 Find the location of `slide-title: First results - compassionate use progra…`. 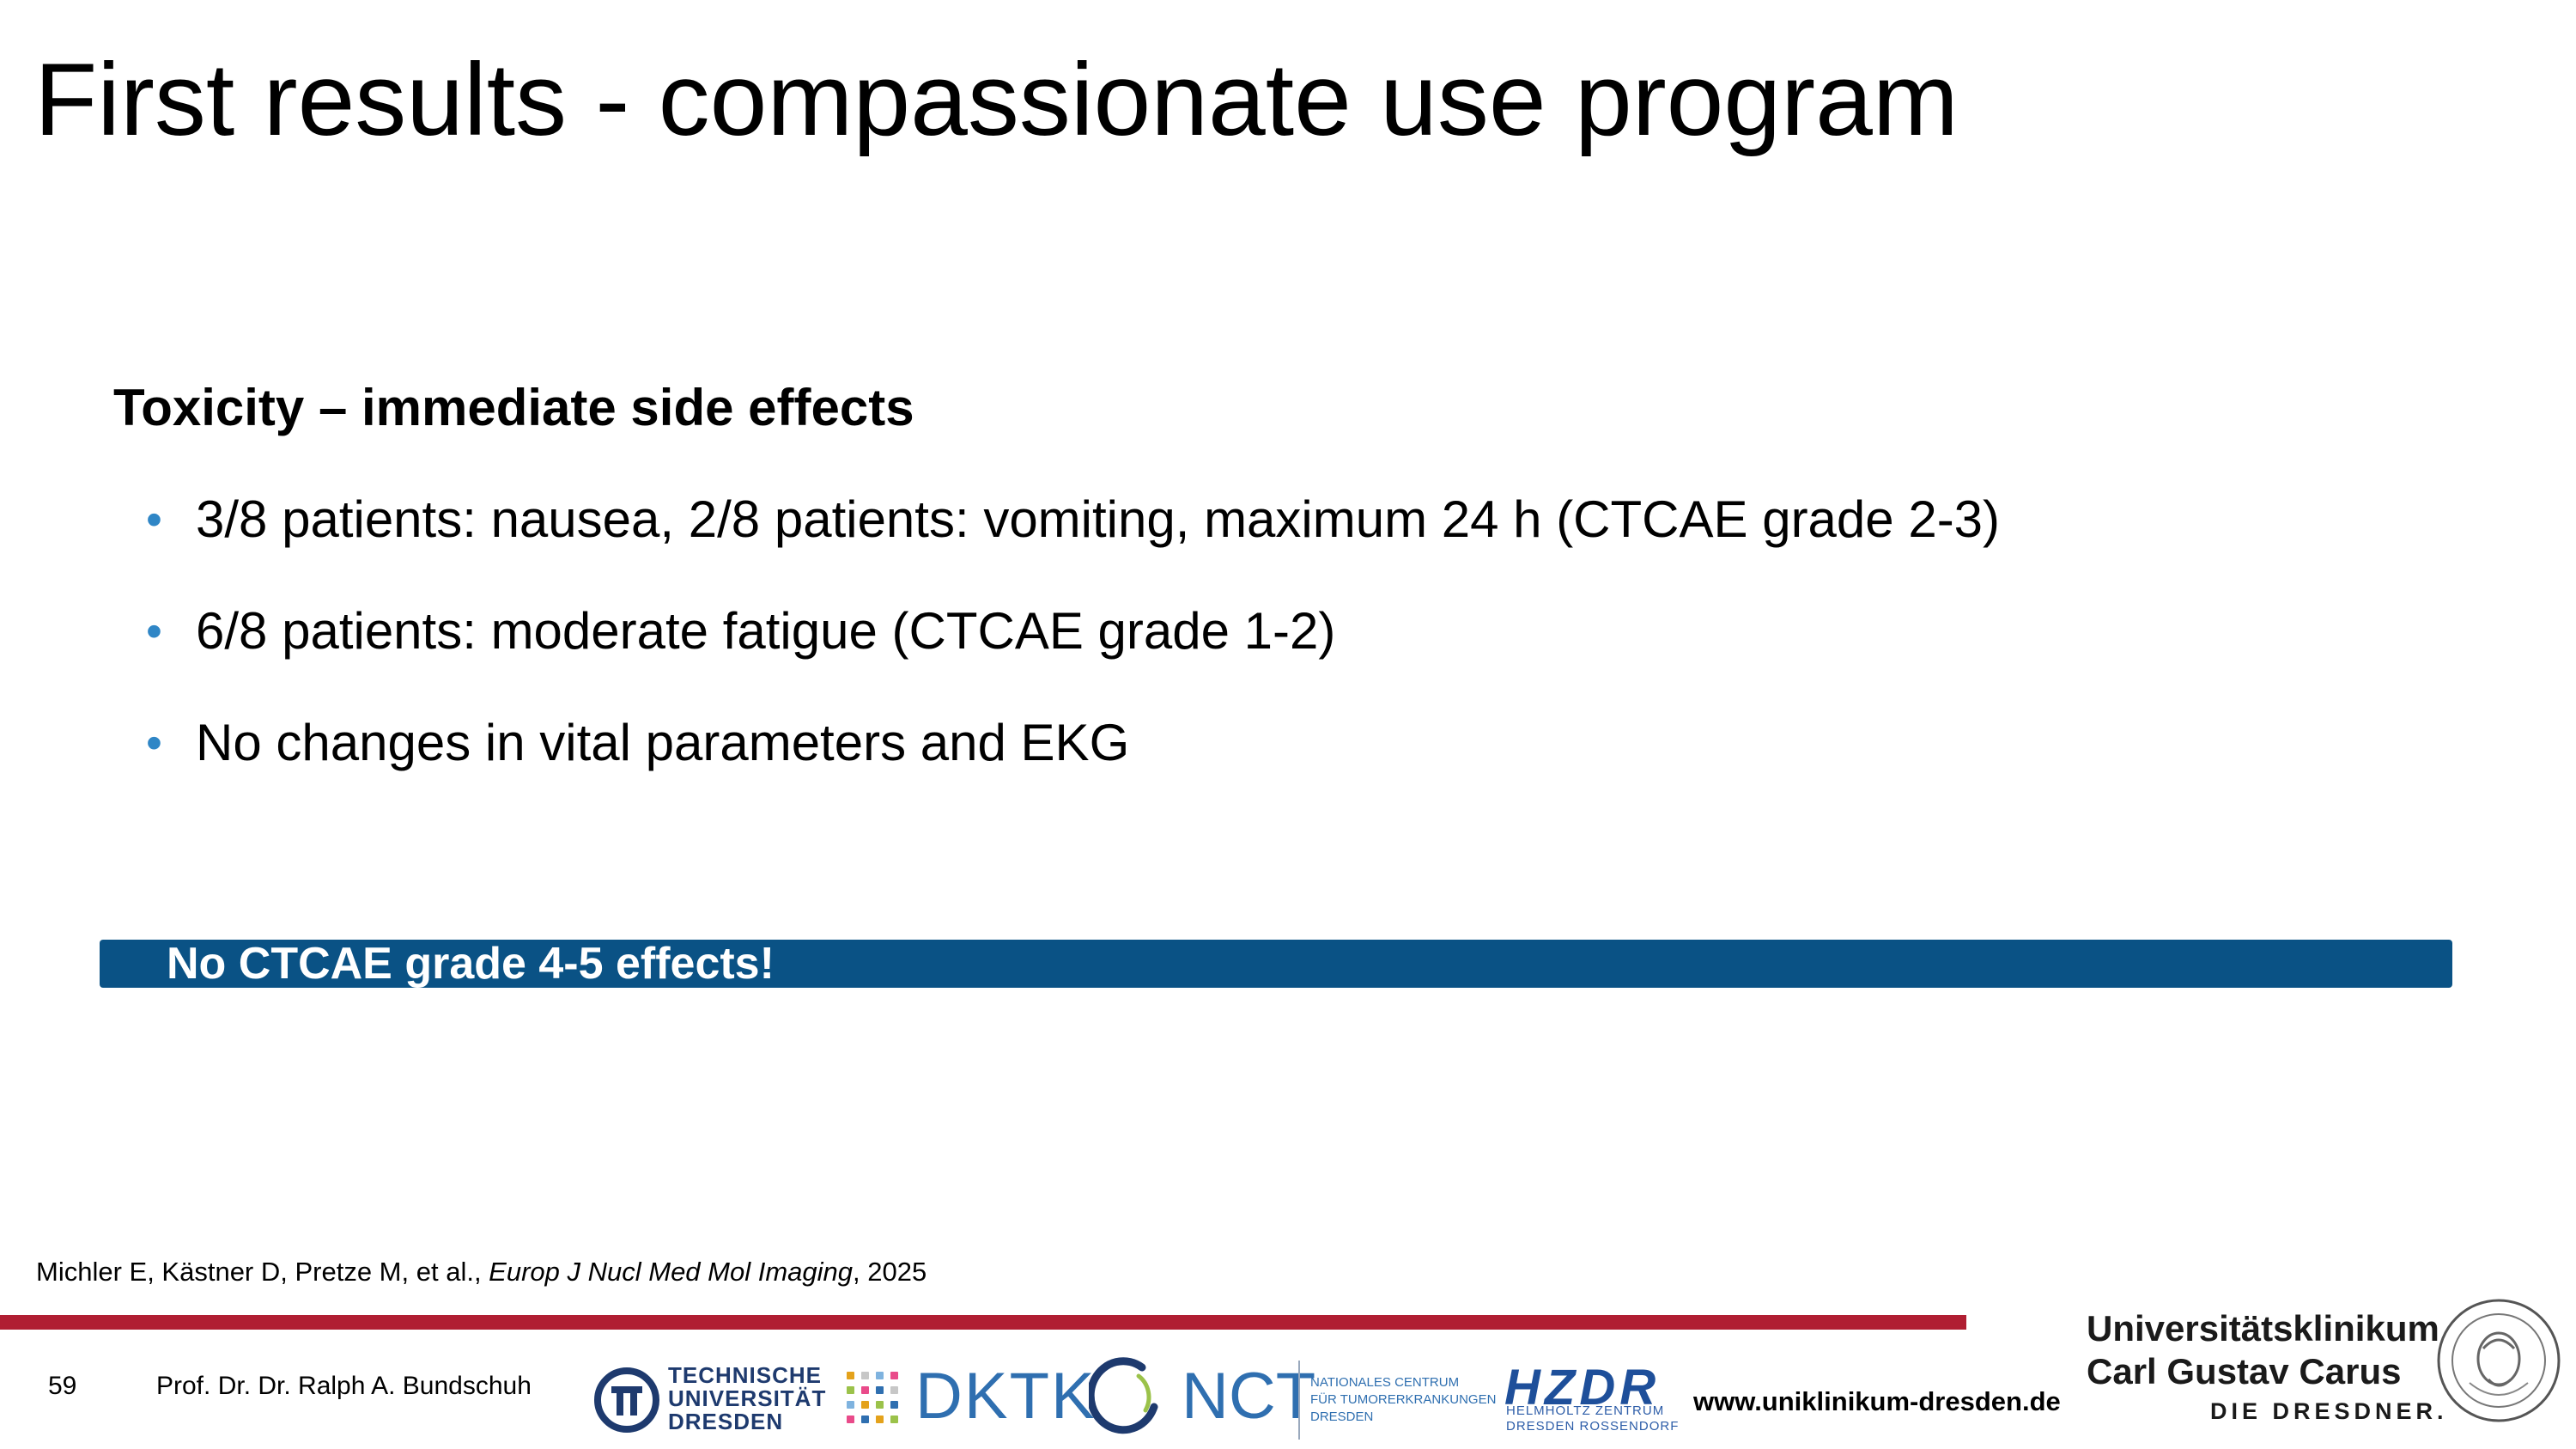

slide-title: First results - compassionate use progra… is located at coordinates (996, 99).